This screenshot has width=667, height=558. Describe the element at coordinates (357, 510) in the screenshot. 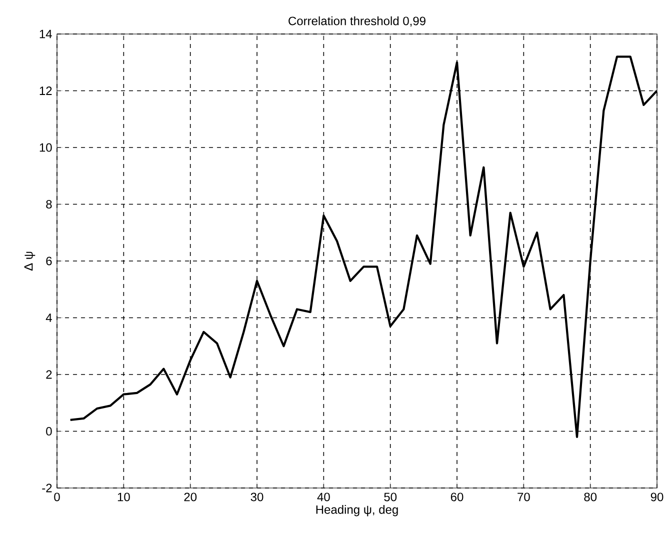

I see `x-axis-title: Heading ψ, deg` at that location.